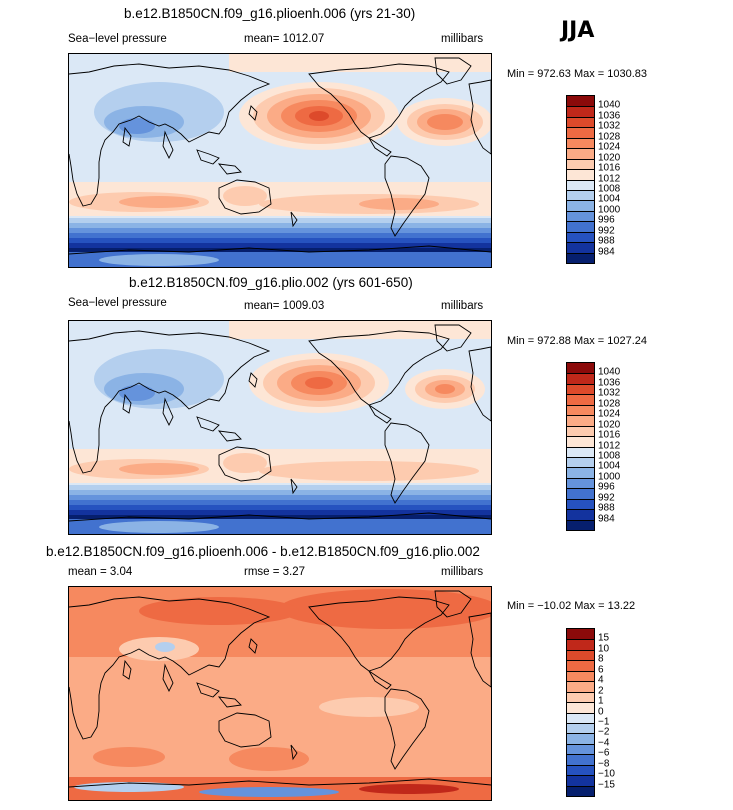  What do you see at coordinates (606, 498) in the screenshot?
I see `colorbar-tick-label: 992` at bounding box center [606, 498].